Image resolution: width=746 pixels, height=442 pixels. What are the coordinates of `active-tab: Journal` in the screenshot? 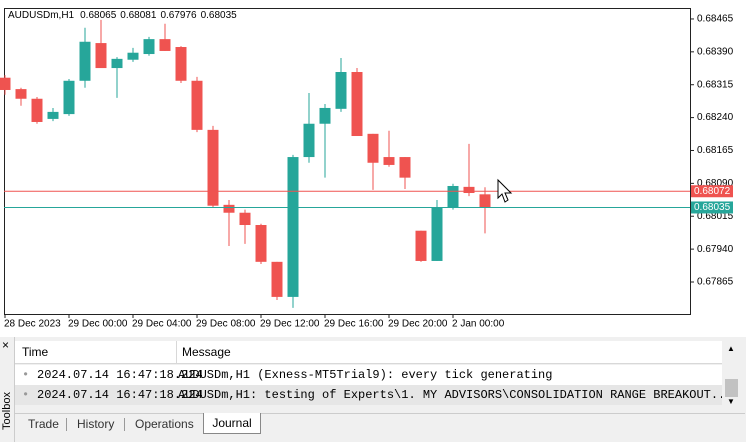 It's located at (232, 423).